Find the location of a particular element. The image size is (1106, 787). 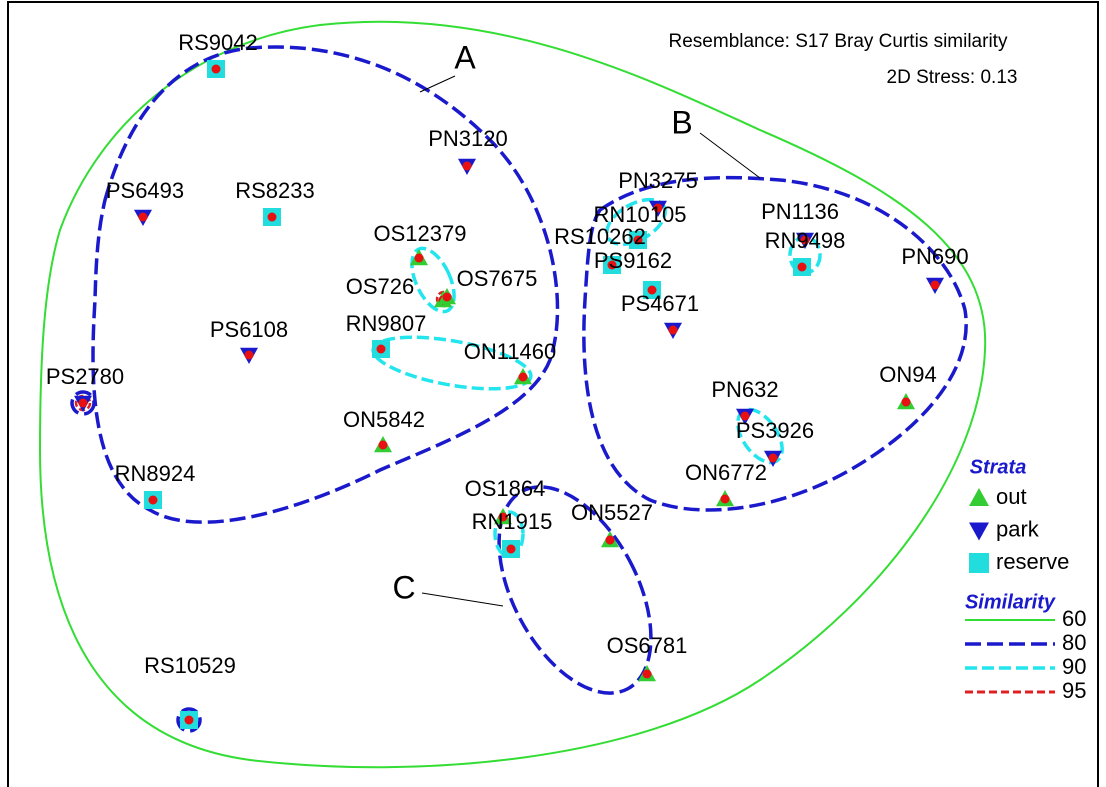

point-label: PS2780 is located at coordinates (85, 376).